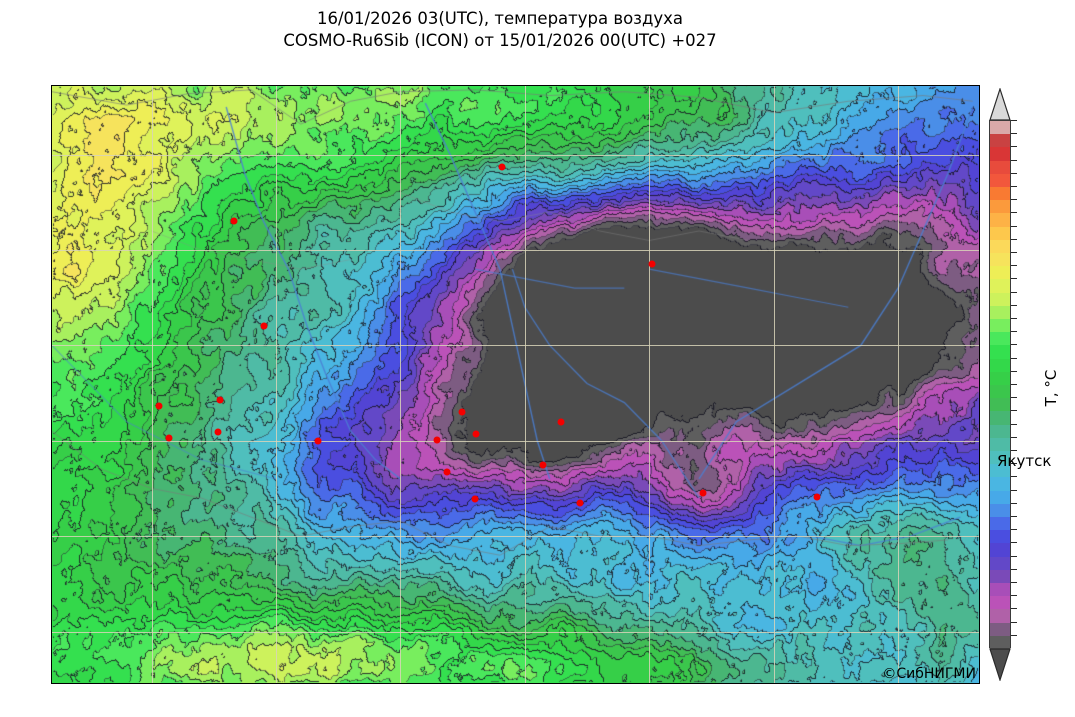  I want to click on title-line-1: 16/01/2026 03(UTC), температура воздуха, so click(500, 18).